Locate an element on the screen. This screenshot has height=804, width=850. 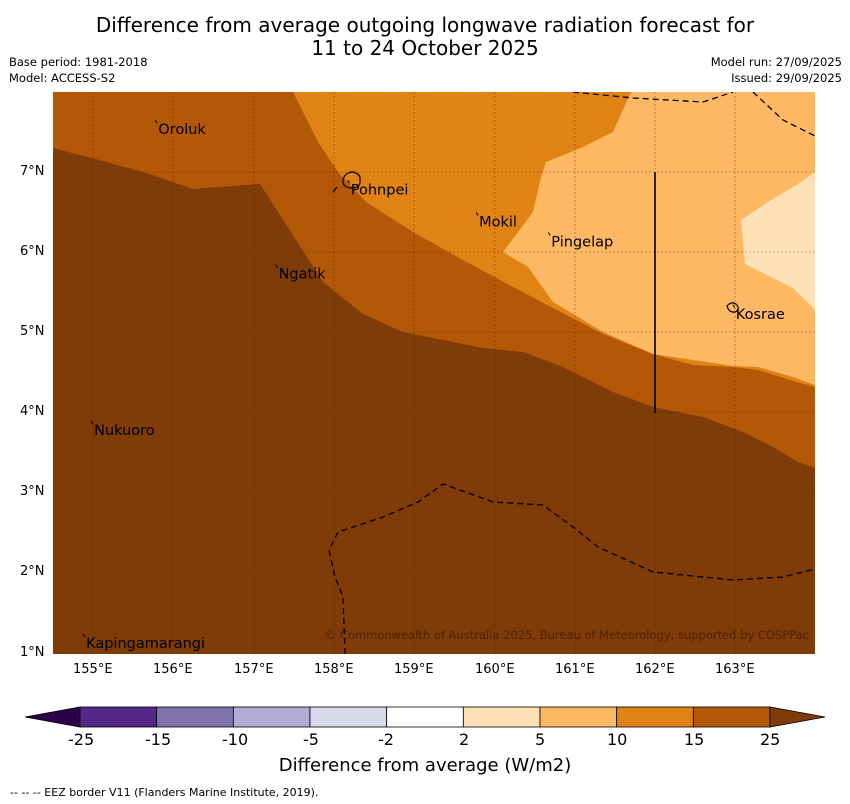
place-label-oroluk: Oroluk is located at coordinates (182, 130).